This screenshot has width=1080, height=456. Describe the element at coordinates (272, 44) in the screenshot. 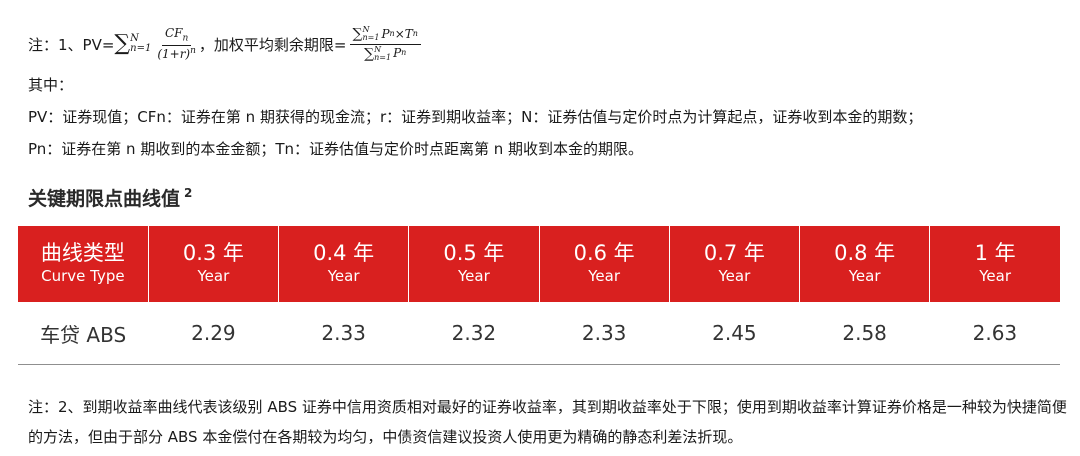

I see `formula-suffix: ，加权平均剩余期限=` at that location.